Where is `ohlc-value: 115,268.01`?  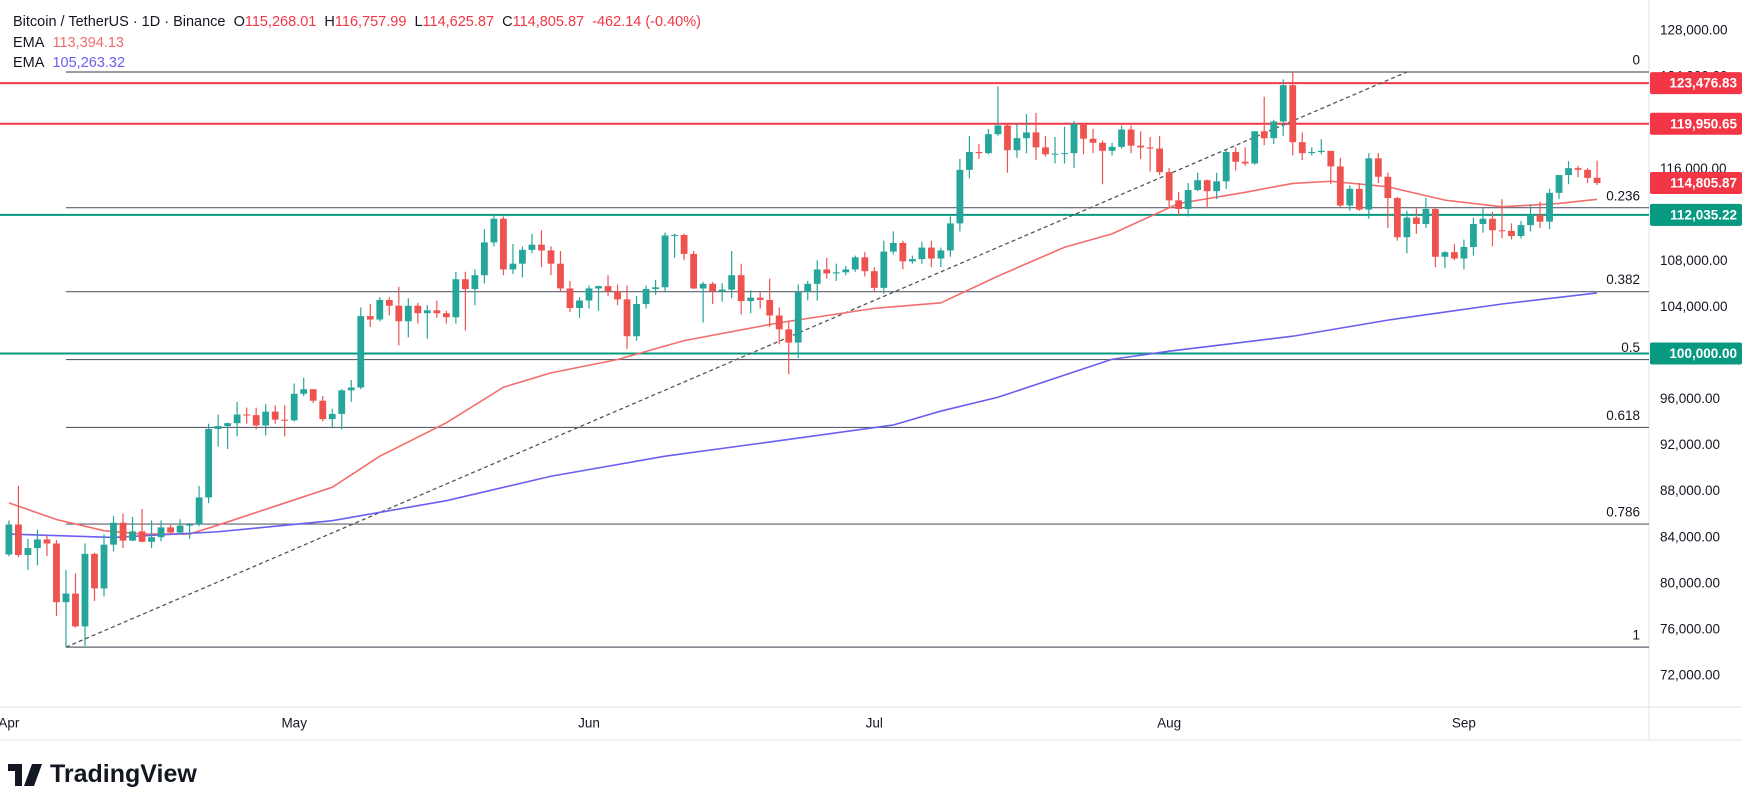
ohlc-value: 115,268.01 is located at coordinates (280, 22).